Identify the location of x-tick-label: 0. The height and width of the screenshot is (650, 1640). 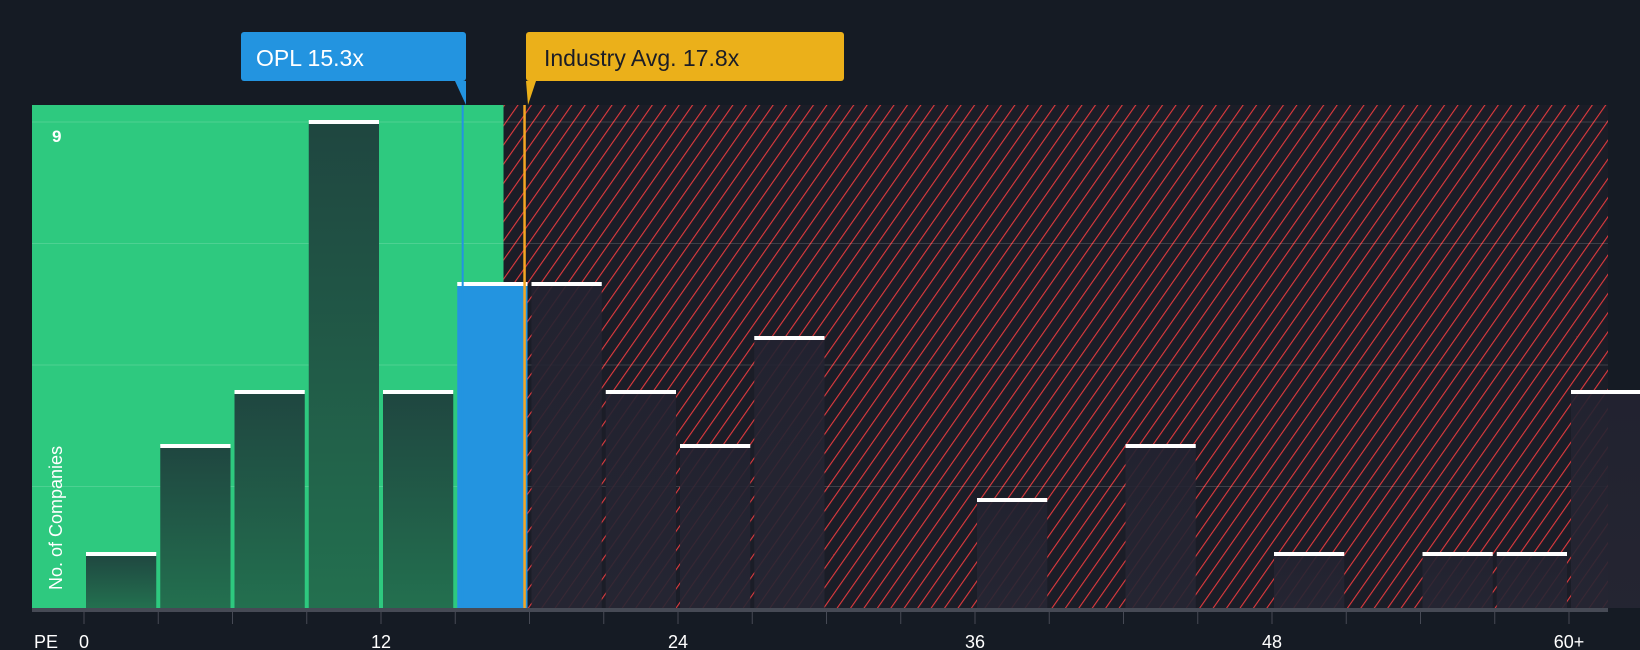
(84, 641).